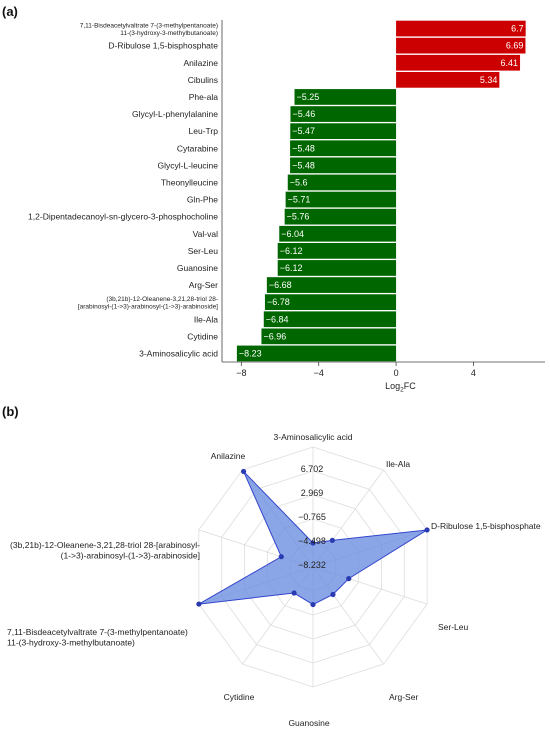 This screenshot has width=550, height=731. I want to click on radar-axis-label: Arg-Ser, so click(403, 697).